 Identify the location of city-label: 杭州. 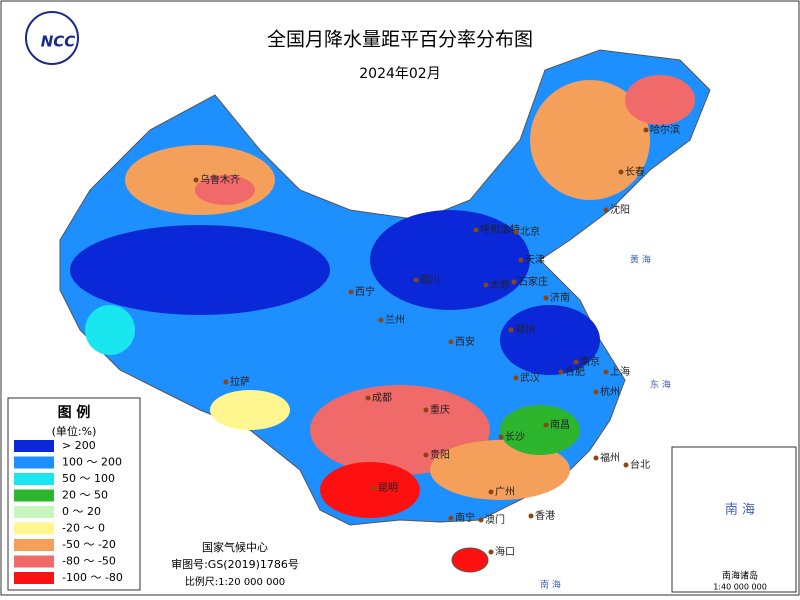
(610, 391).